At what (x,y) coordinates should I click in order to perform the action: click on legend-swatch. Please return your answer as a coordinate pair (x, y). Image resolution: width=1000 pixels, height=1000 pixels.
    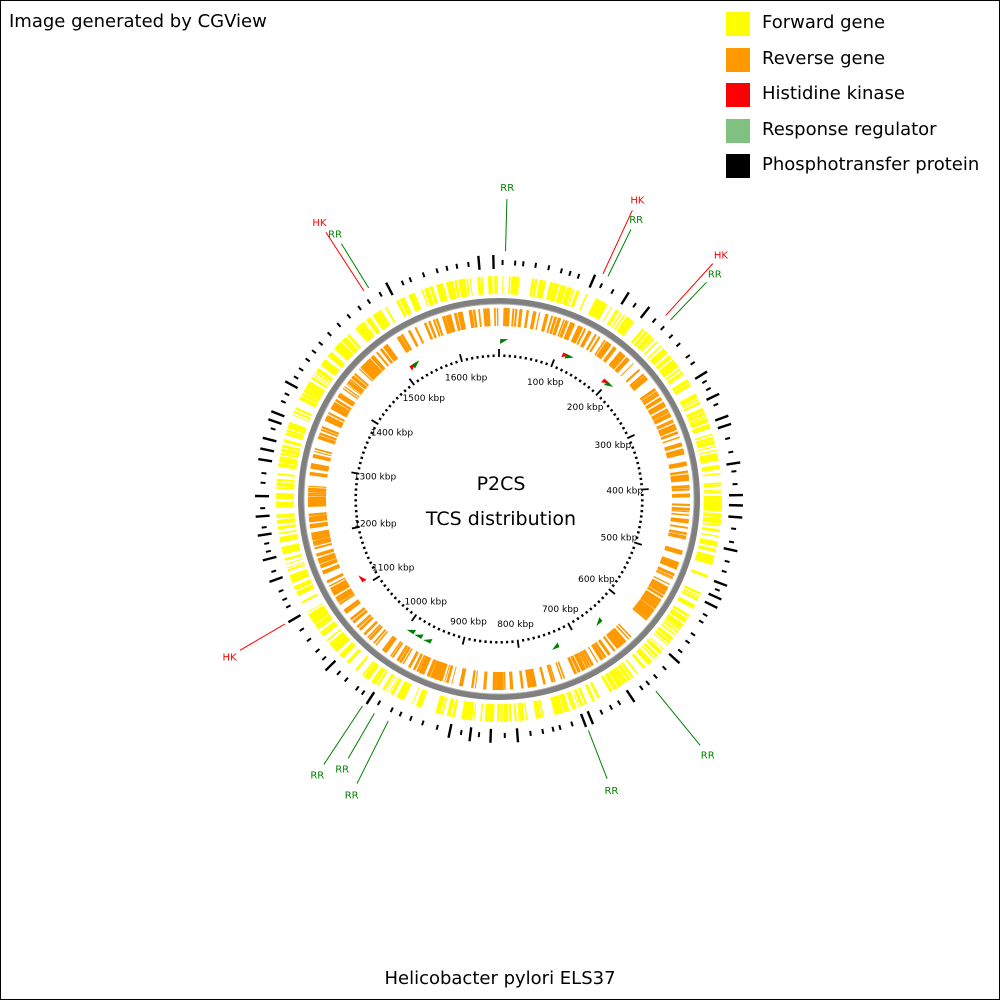
    Looking at the image, I should click on (738, 95).